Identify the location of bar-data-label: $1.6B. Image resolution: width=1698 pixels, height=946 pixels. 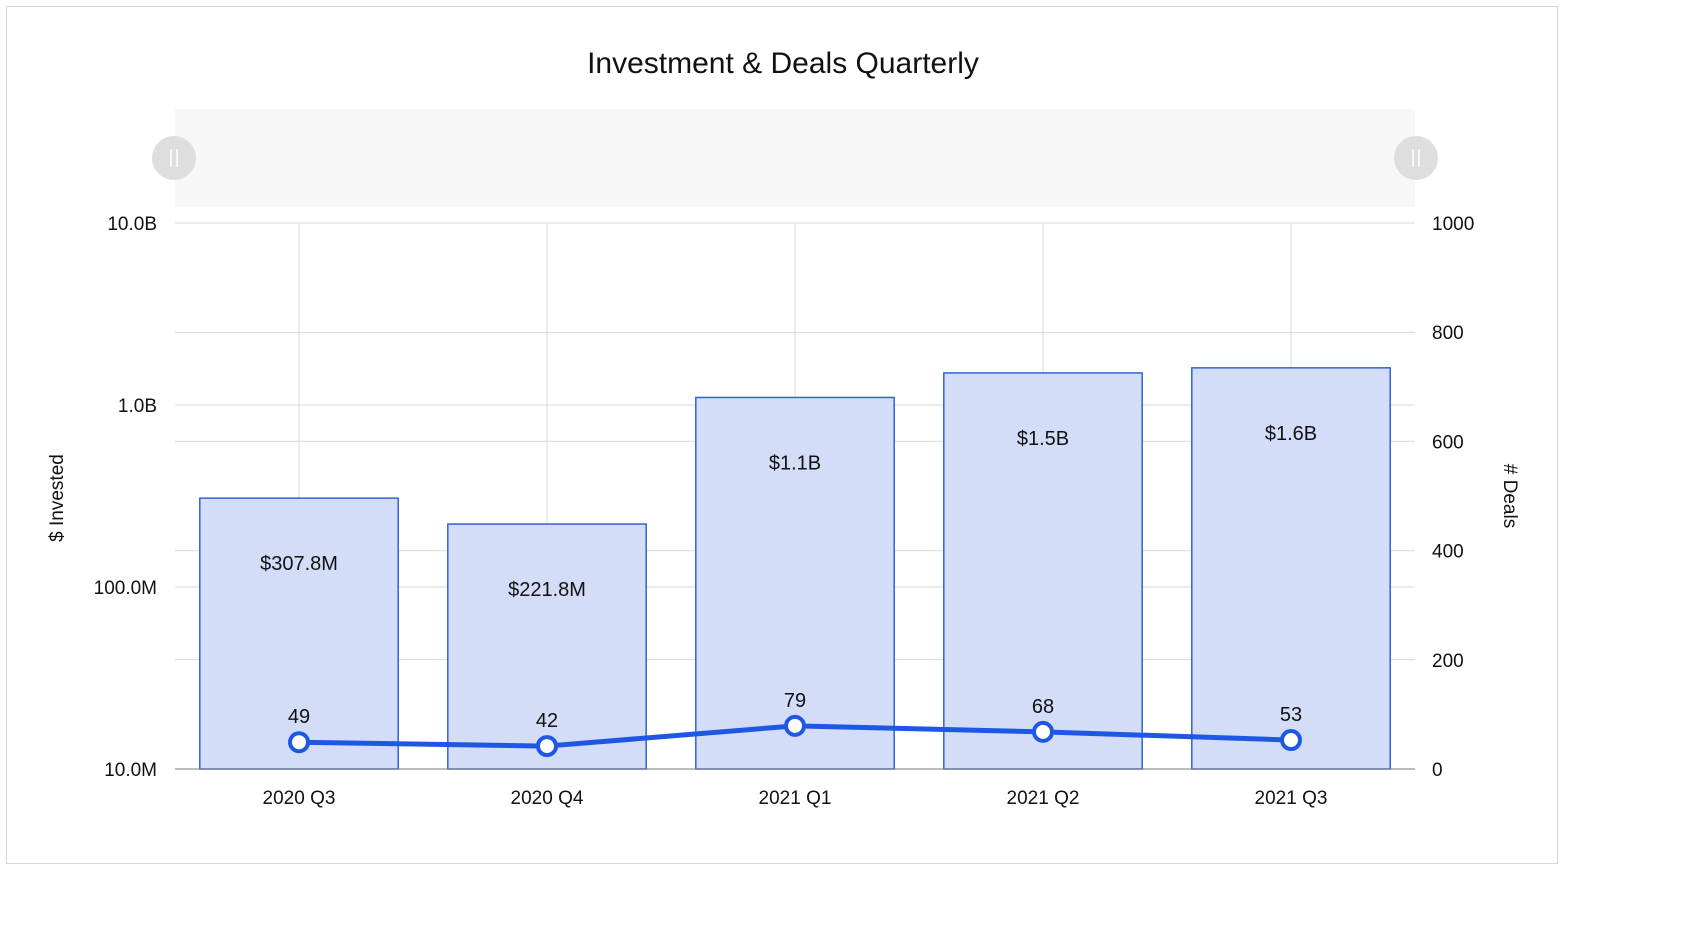
(1291, 434).